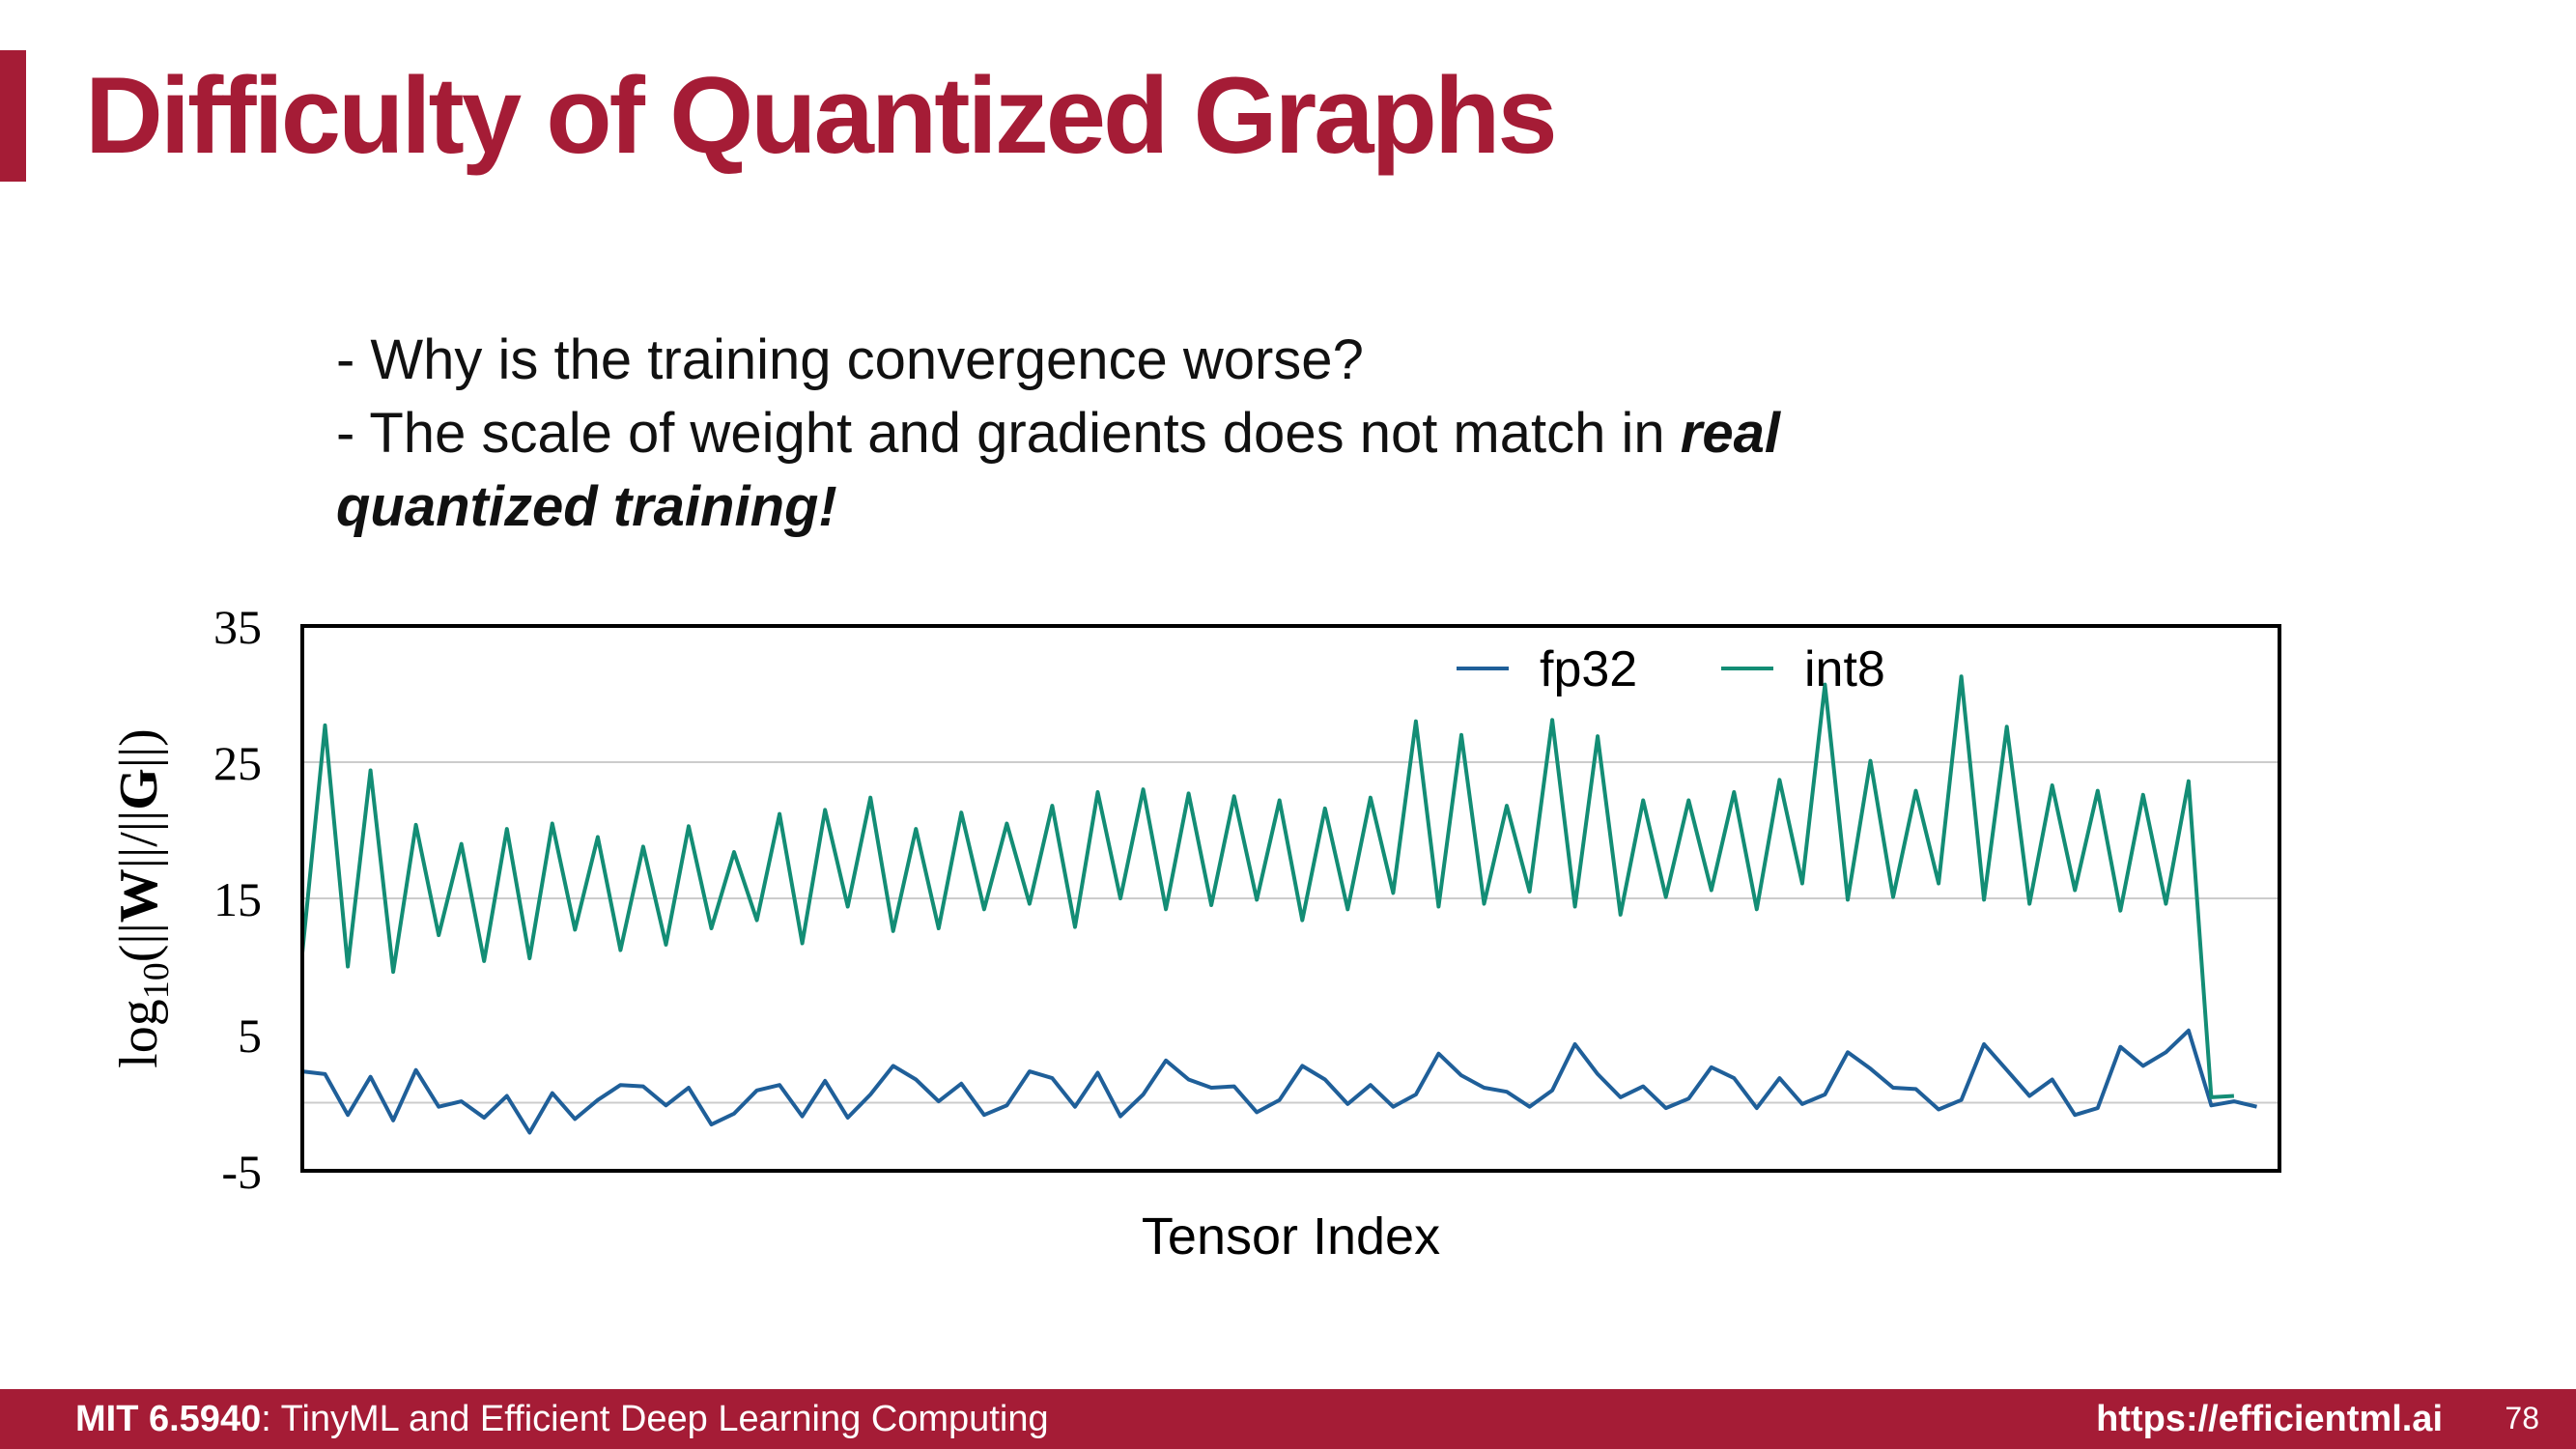  Describe the element at coordinates (1730, 433) in the screenshot. I see `bullet-2-emphasis-a: real` at that location.